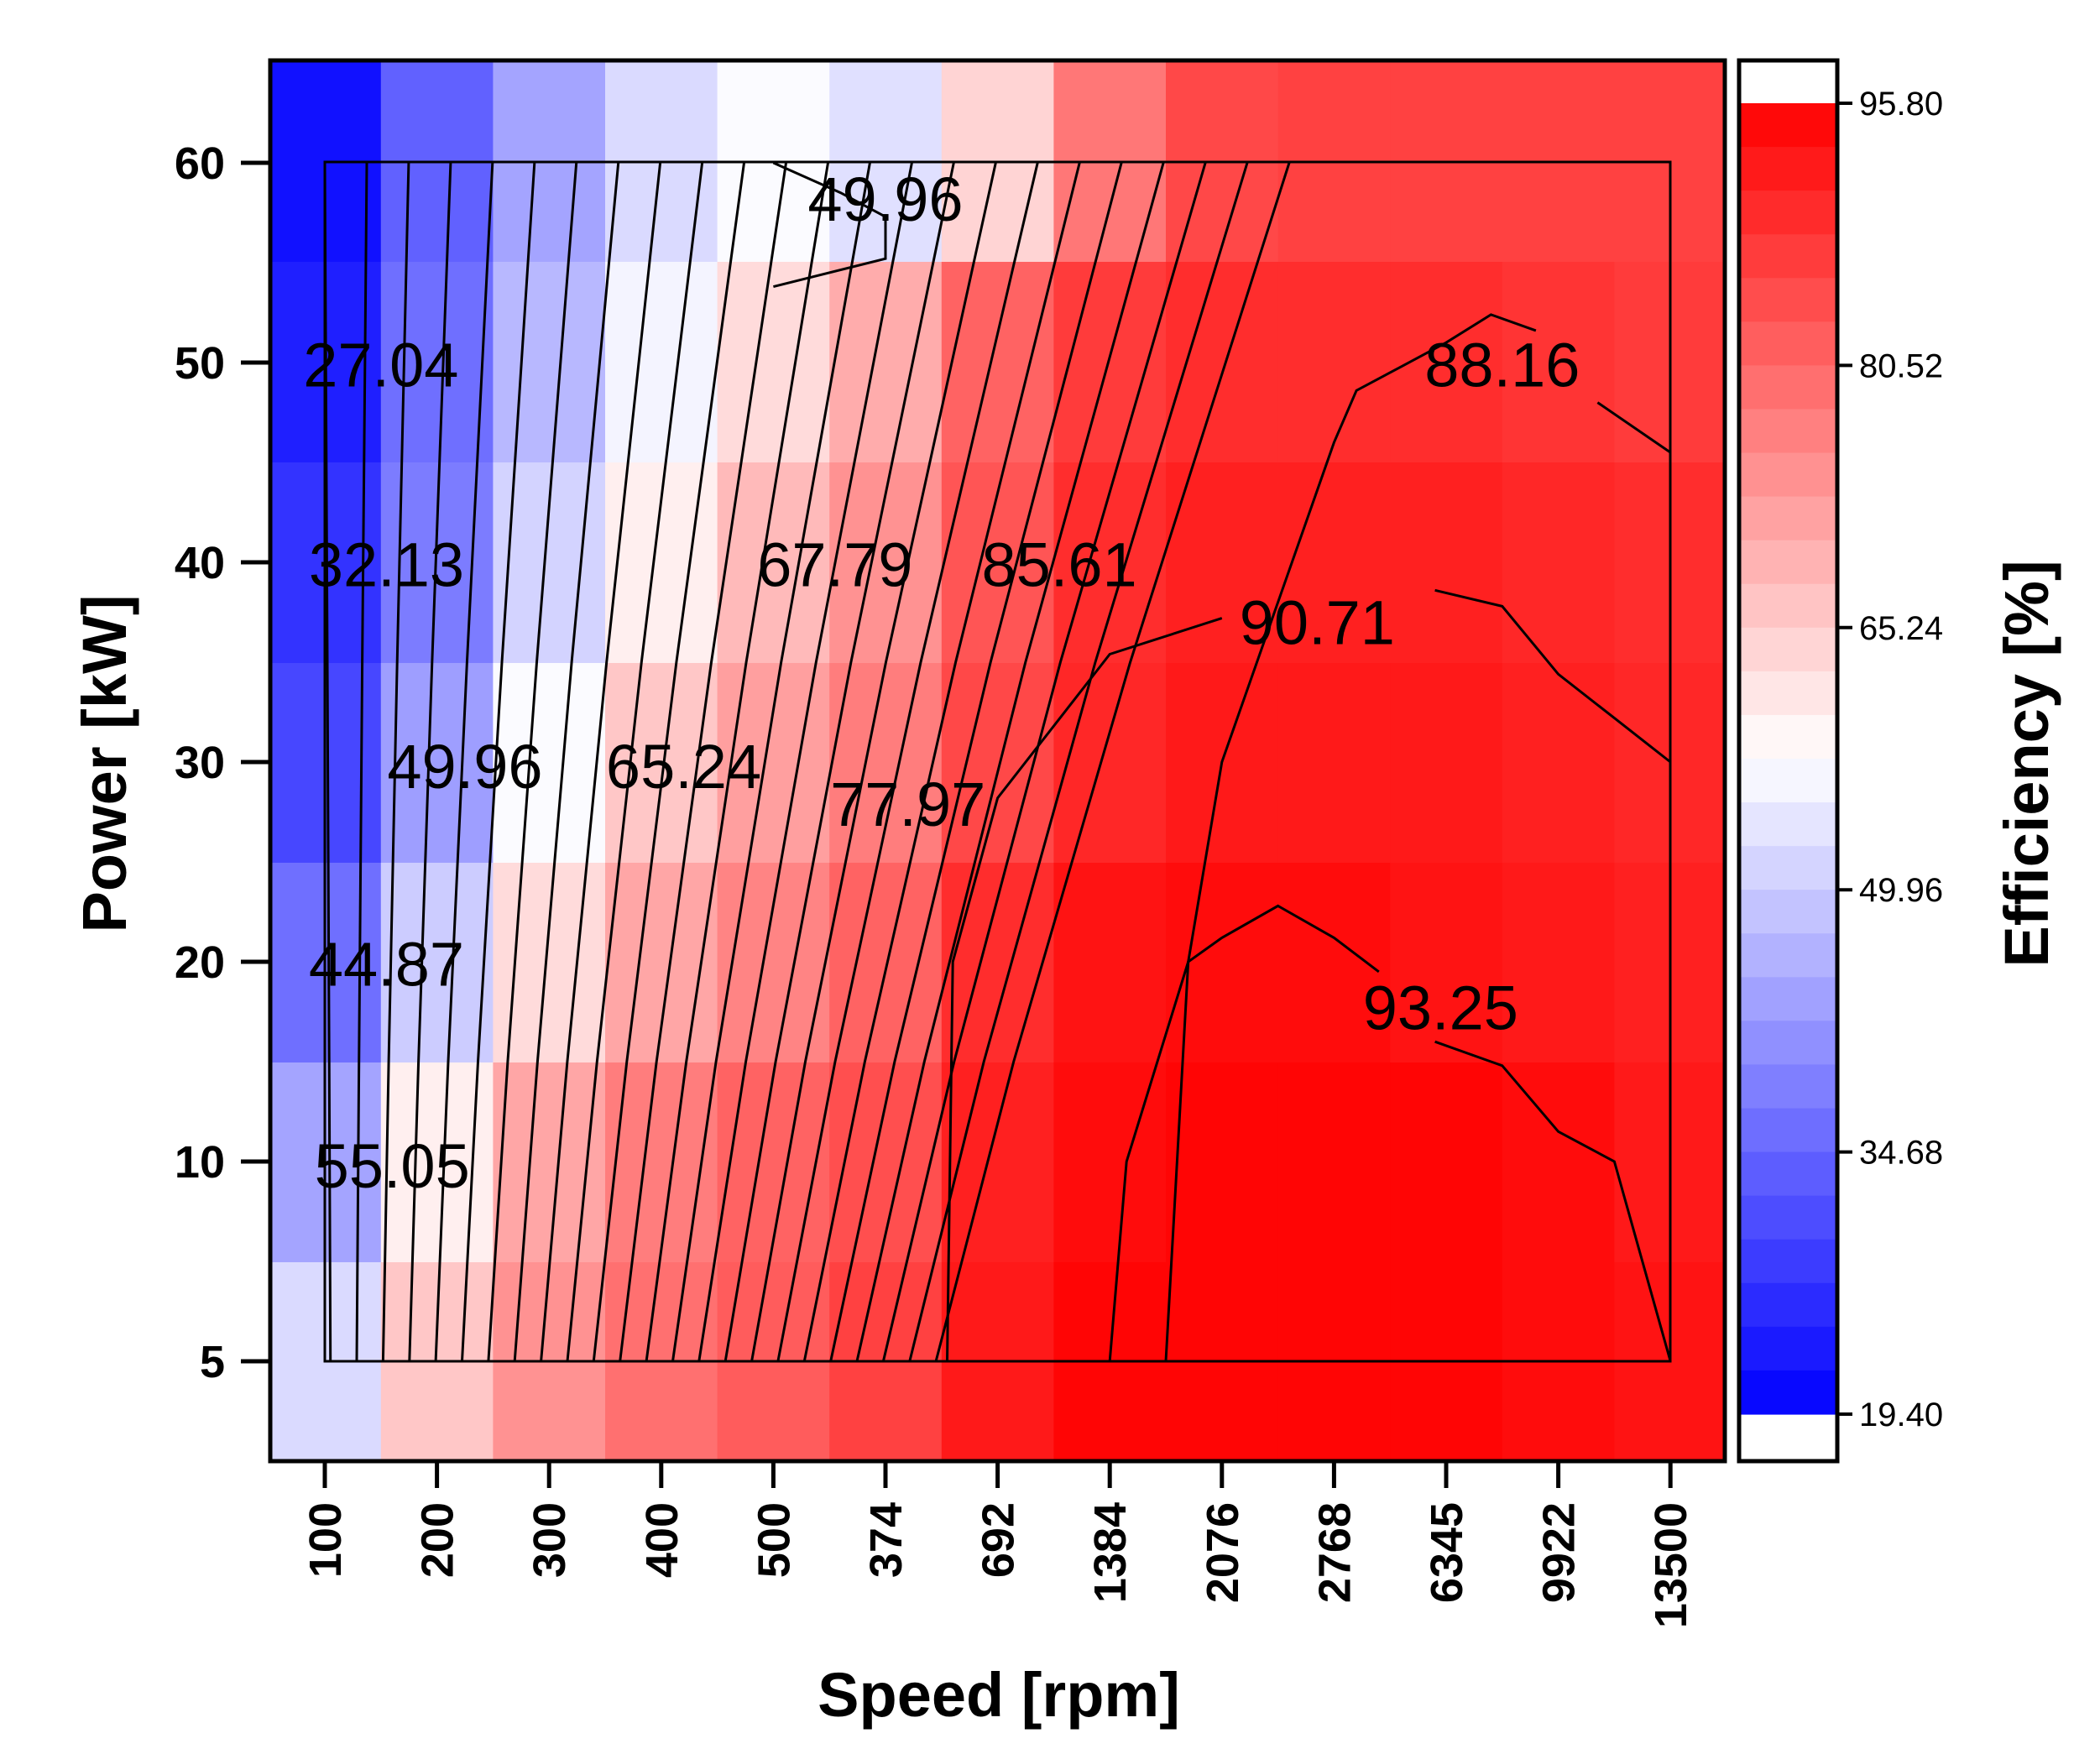  Describe the element at coordinates (834, 564) in the screenshot. I see `contour-label: 67.79` at that location.